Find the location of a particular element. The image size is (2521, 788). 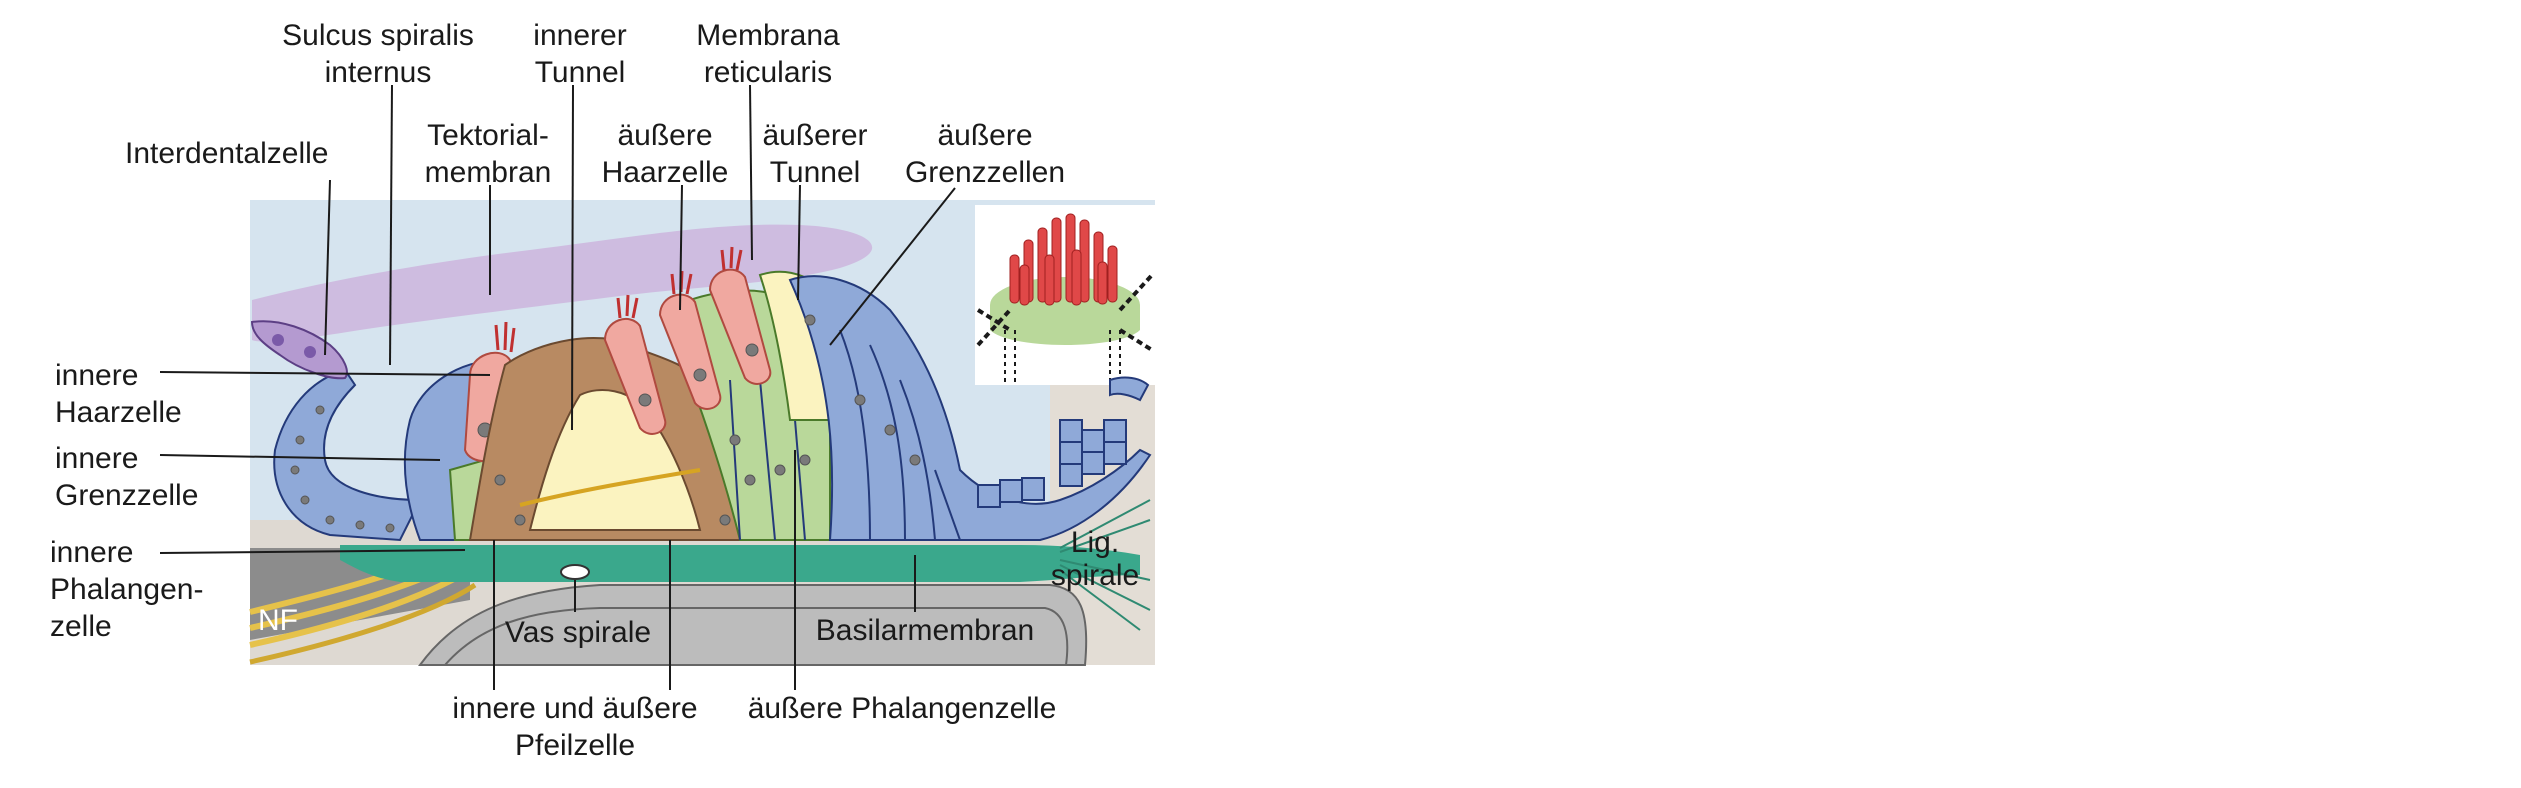

label-tektorial-line2: membran is located at coordinates (488, 172).